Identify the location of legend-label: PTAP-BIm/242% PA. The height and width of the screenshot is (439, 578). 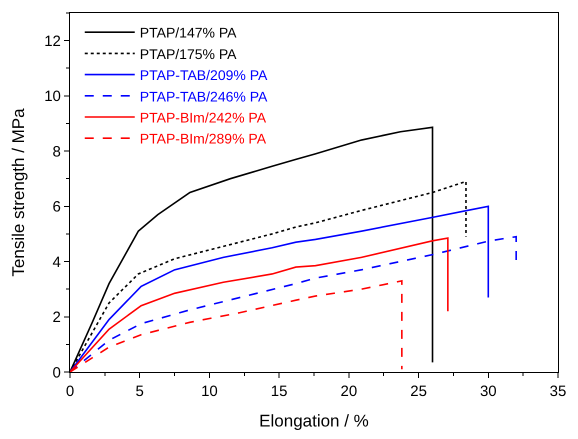
(203, 117).